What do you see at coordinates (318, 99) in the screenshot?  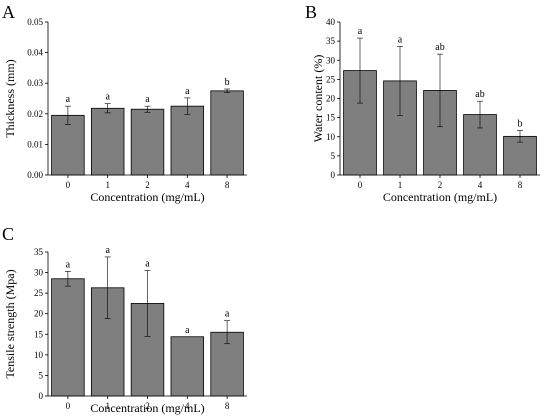 I see `y-axis-title: Water content (%)` at bounding box center [318, 99].